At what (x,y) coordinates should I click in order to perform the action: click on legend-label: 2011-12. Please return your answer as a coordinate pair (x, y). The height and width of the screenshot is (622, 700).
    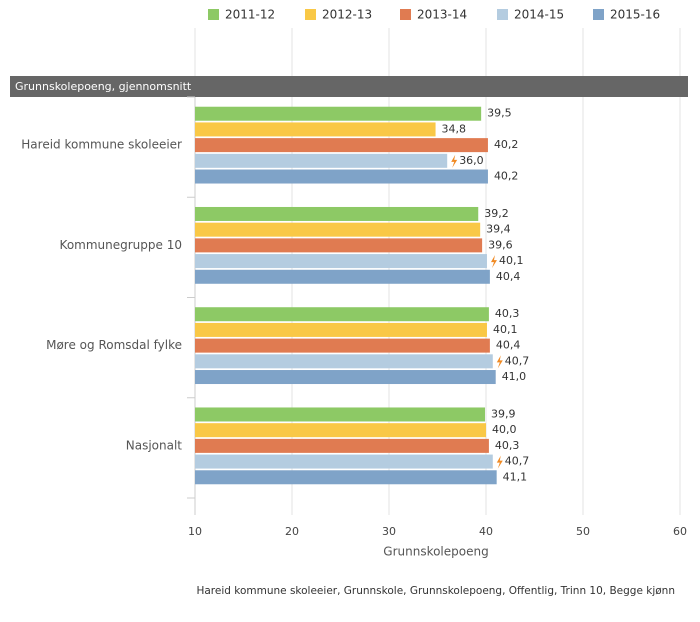
    Looking at the image, I should click on (250, 15).